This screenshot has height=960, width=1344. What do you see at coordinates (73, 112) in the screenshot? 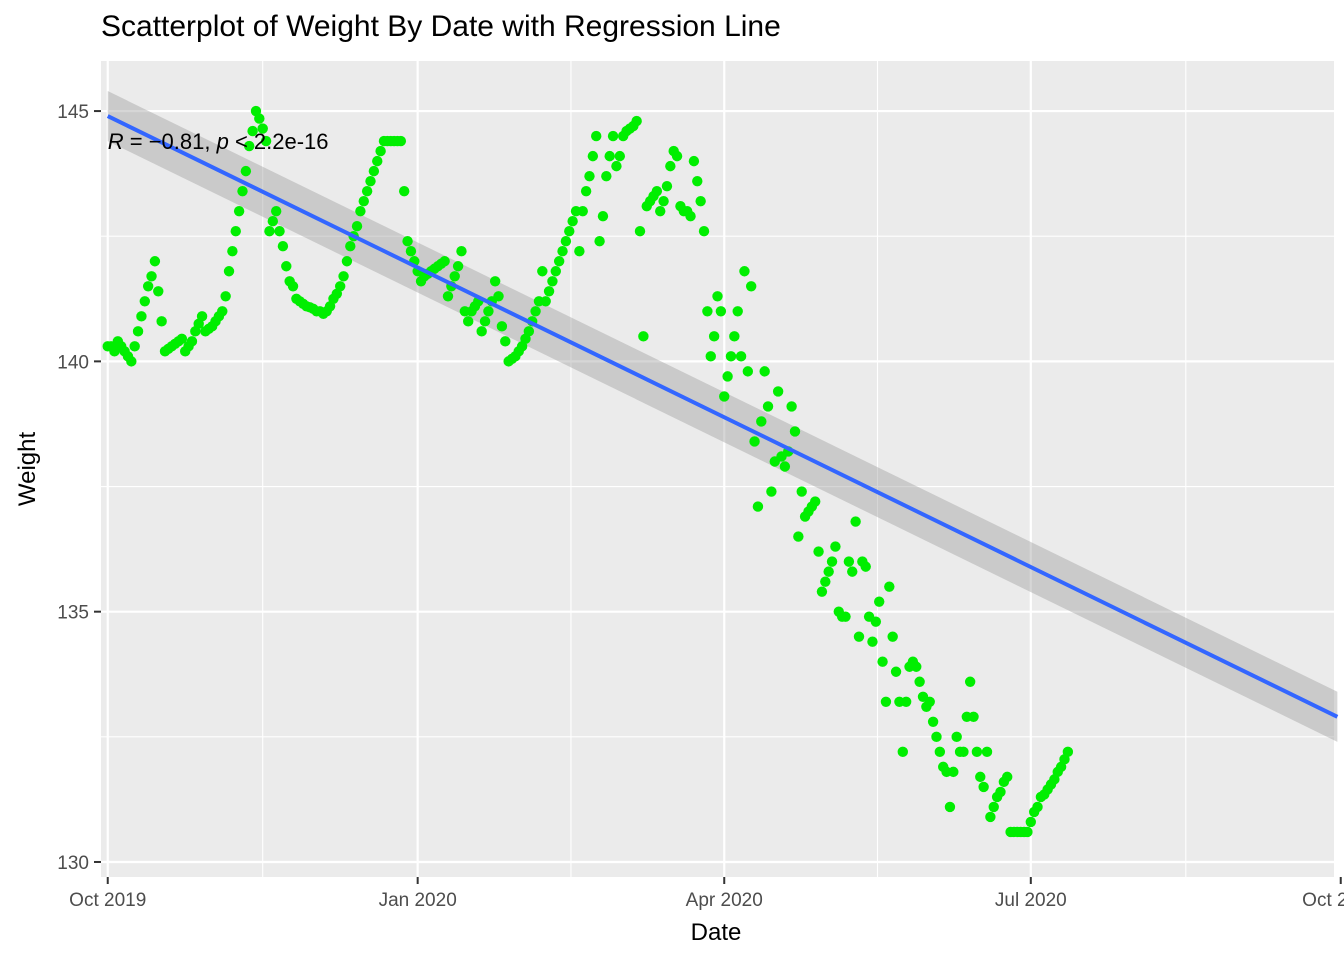
I see `y-tick-label: 145` at bounding box center [73, 112].